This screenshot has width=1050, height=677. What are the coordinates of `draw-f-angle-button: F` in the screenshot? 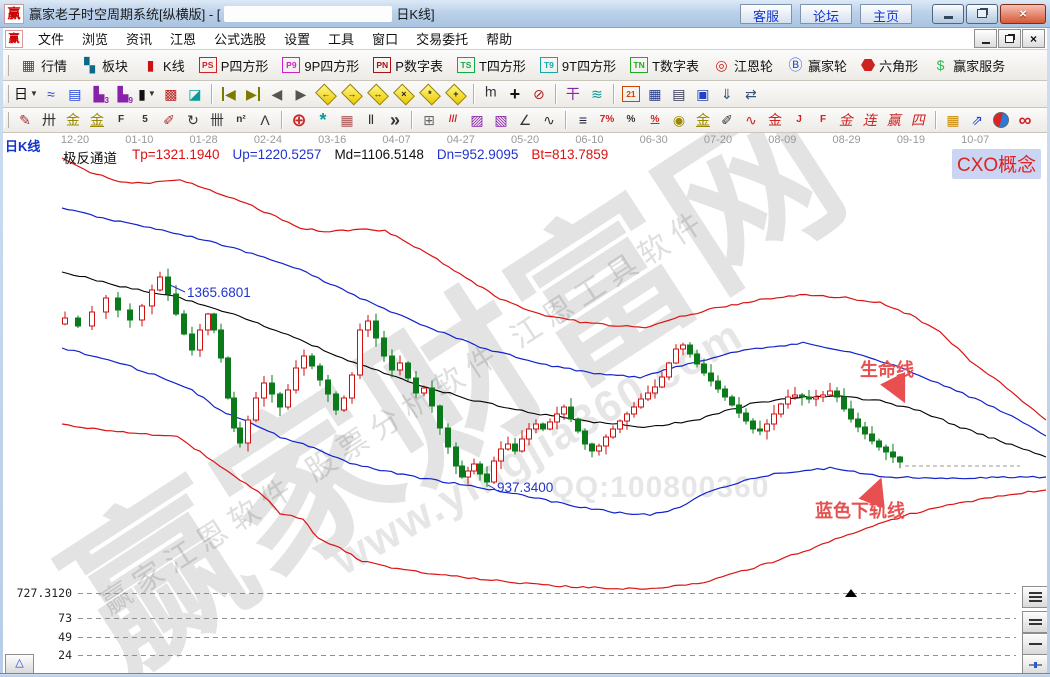 It's located at (823, 120).